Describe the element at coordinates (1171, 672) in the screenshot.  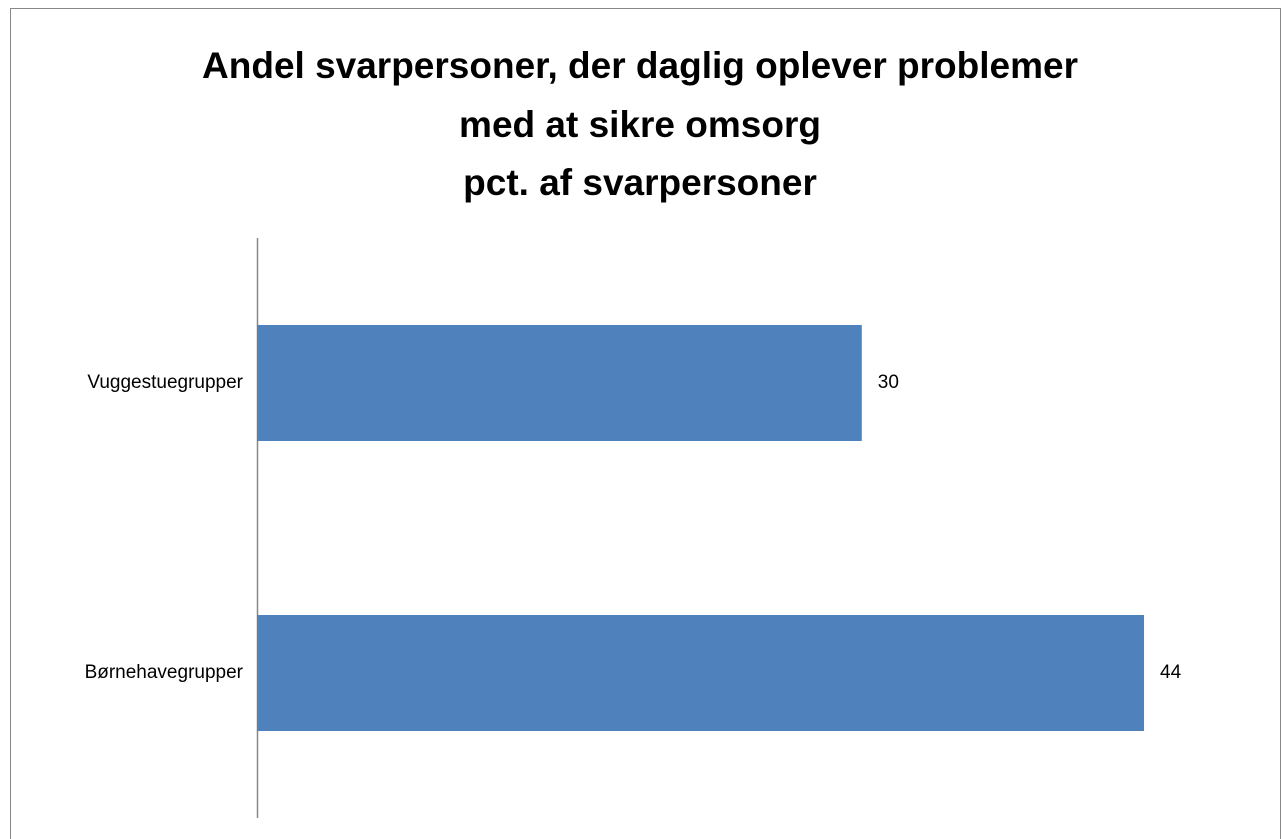
I see `data-label: 44` at that location.